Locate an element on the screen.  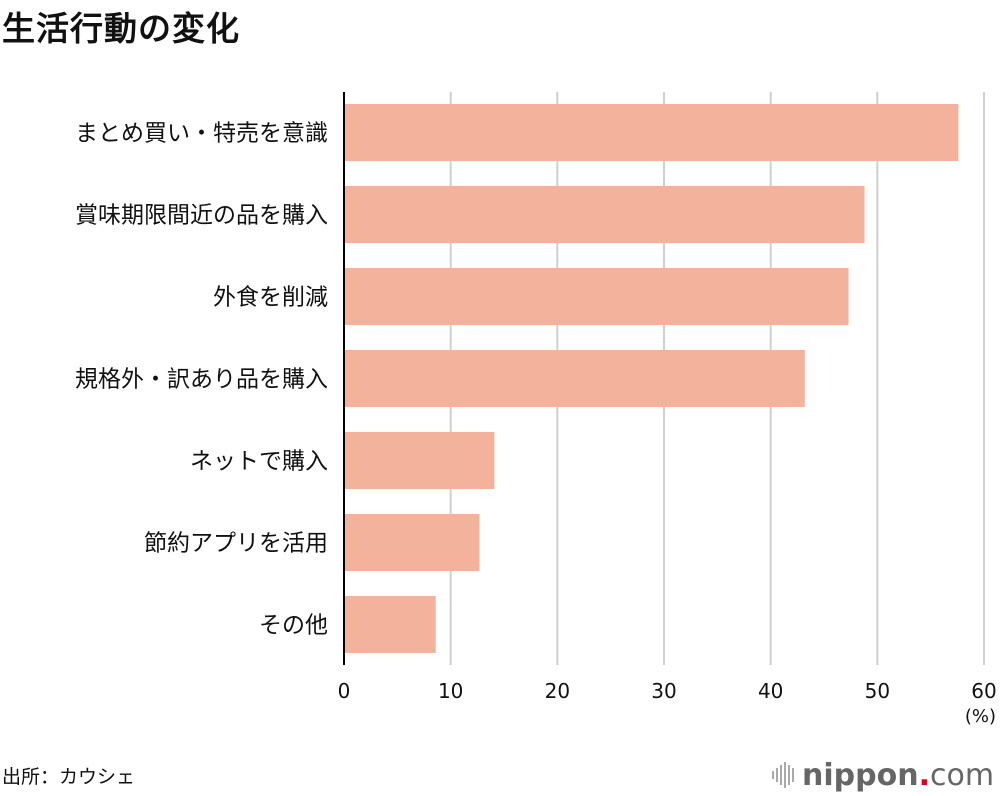
category-label: まとめ買い・特売を意識 is located at coordinates (201, 134).